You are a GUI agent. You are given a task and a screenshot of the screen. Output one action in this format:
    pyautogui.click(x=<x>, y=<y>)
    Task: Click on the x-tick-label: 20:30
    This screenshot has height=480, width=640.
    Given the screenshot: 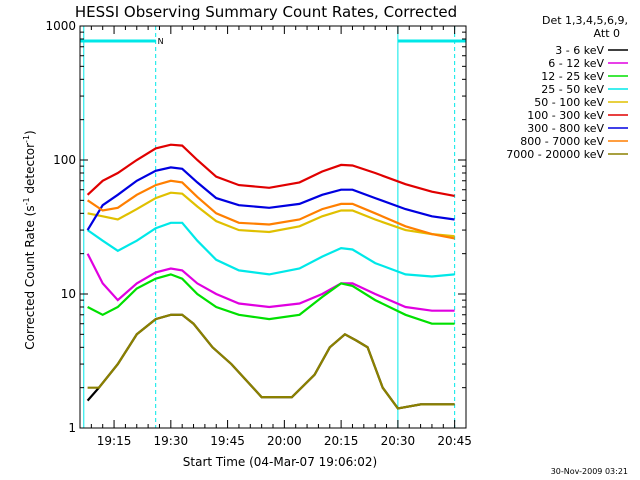 What is the action you would take?
    pyautogui.click(x=398, y=441)
    